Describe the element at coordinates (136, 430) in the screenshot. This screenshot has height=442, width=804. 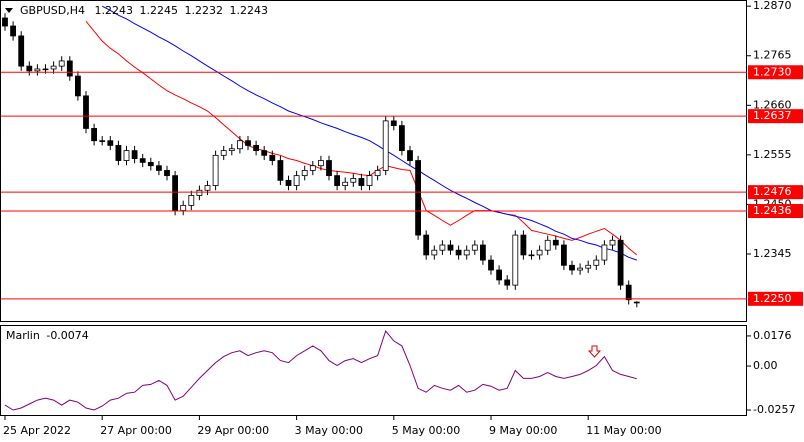
I see `x-tick-label: 27 Apr 00:00` at that location.